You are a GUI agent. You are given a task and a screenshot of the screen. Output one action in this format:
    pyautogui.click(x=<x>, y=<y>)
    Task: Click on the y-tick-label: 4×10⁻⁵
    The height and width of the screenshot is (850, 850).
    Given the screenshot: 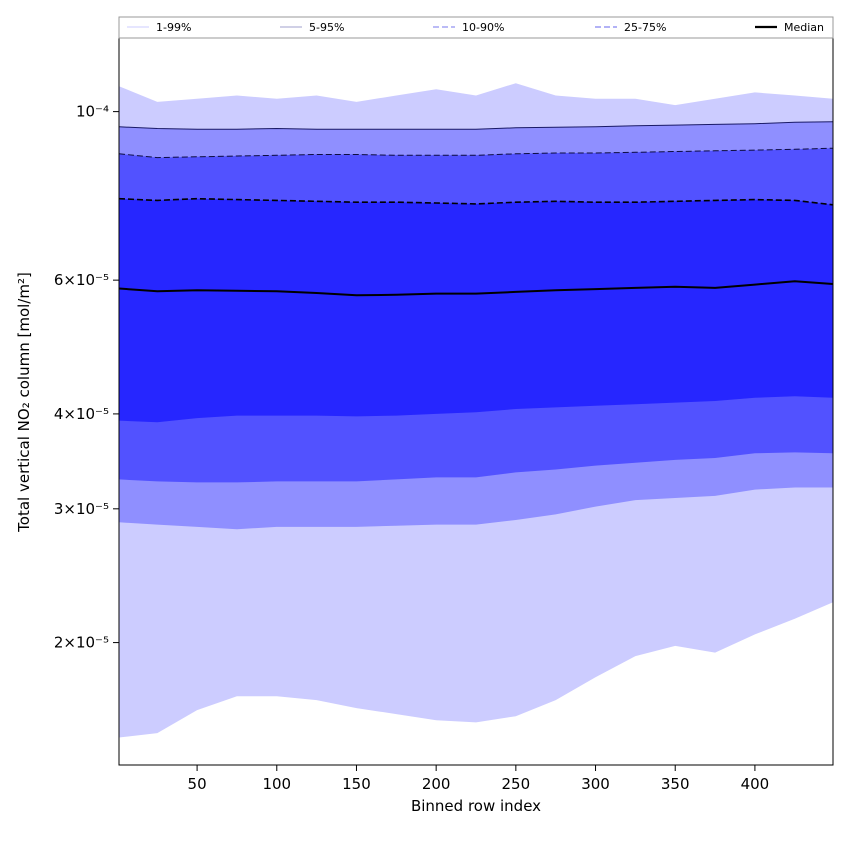 What is the action you would take?
    pyautogui.click(x=81, y=414)
    